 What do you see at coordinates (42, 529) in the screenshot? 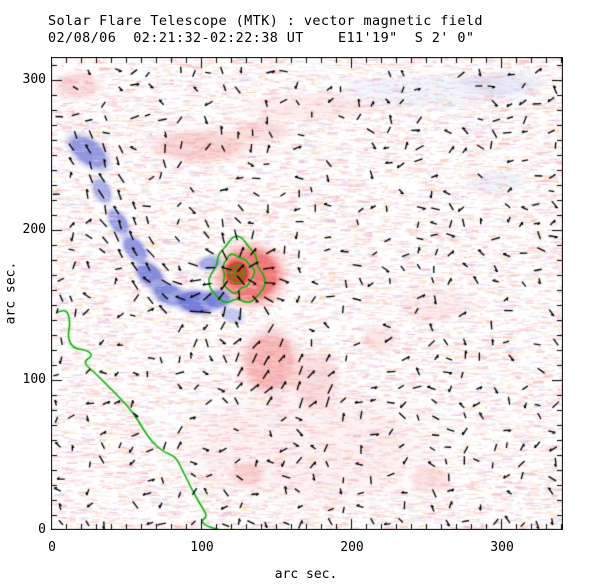
I see `y-axis-tick-label: 0` at bounding box center [42, 529].